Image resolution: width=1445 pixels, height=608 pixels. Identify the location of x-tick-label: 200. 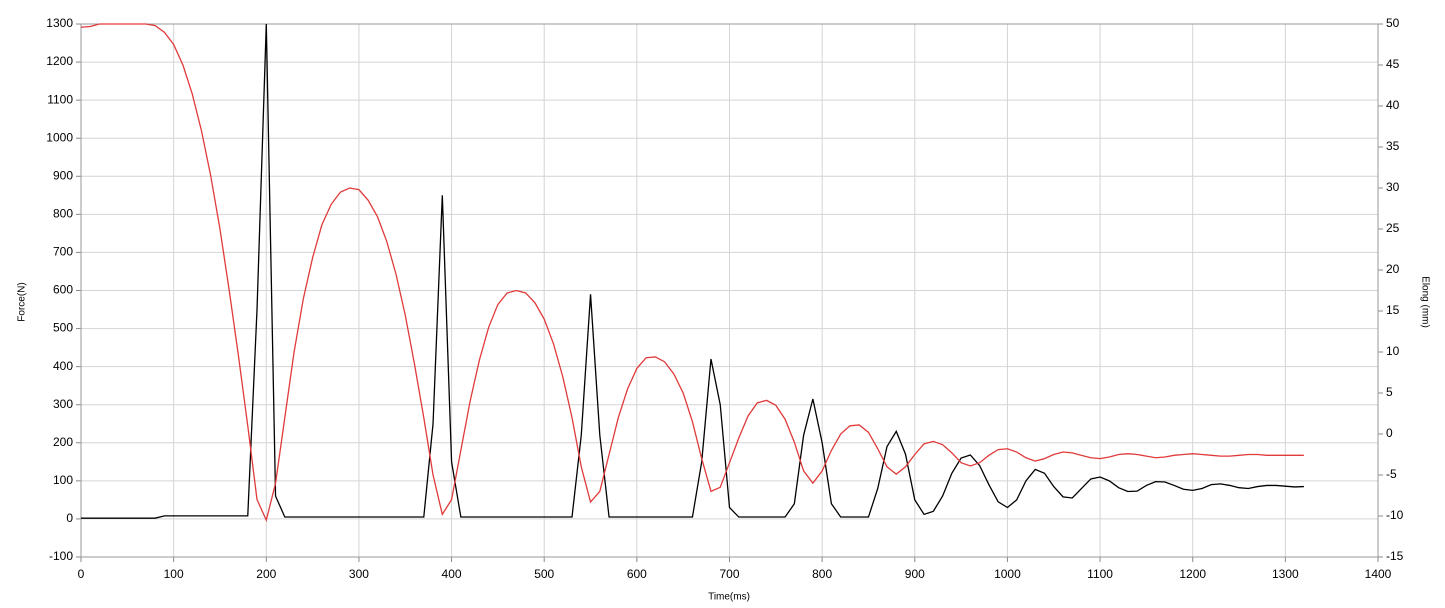
(266, 574).